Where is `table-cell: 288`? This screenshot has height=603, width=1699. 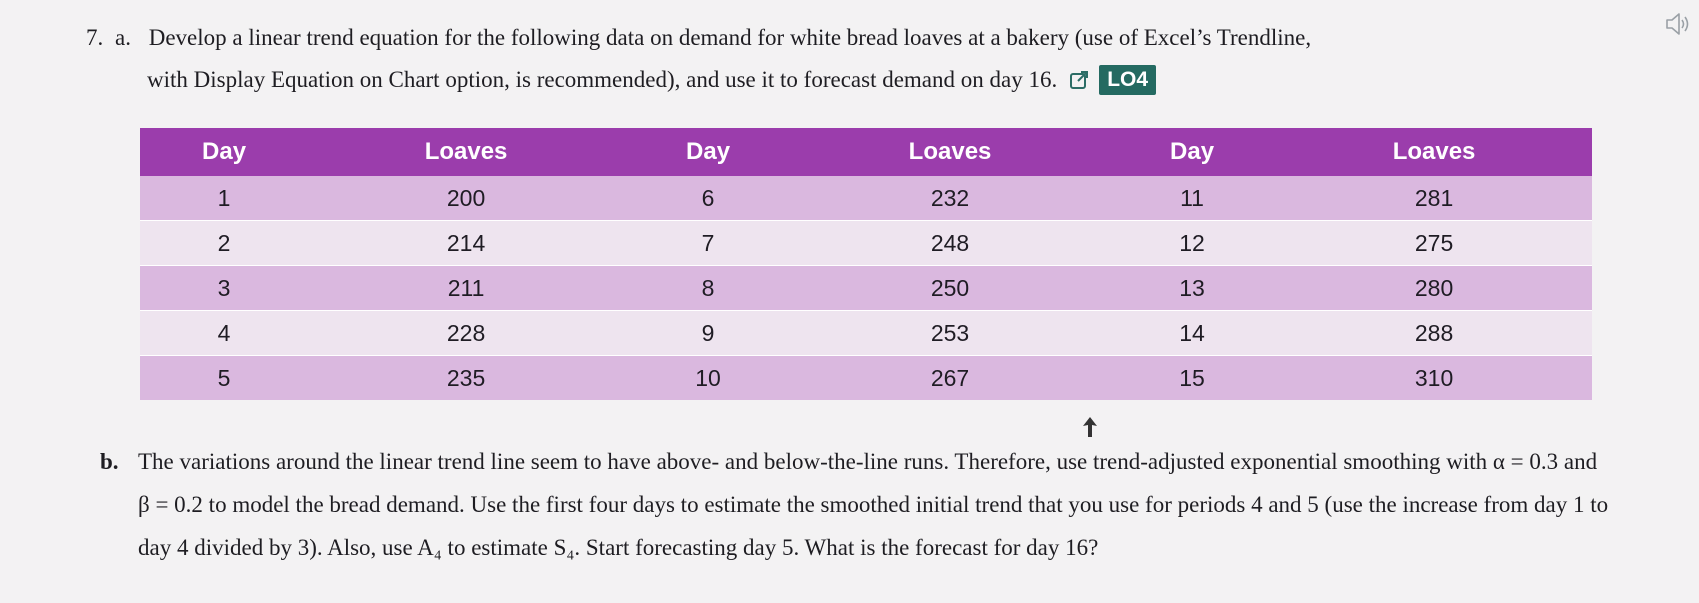 table-cell: 288 is located at coordinates (1434, 333).